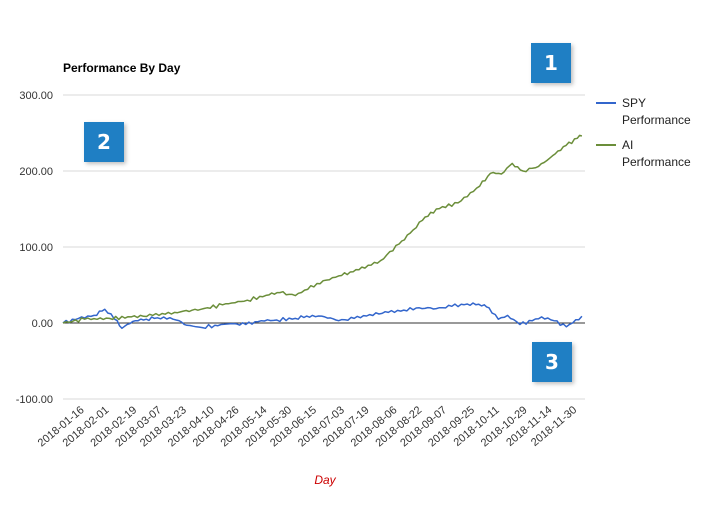  I want to click on y-tick-label: 200.00, so click(36, 172).